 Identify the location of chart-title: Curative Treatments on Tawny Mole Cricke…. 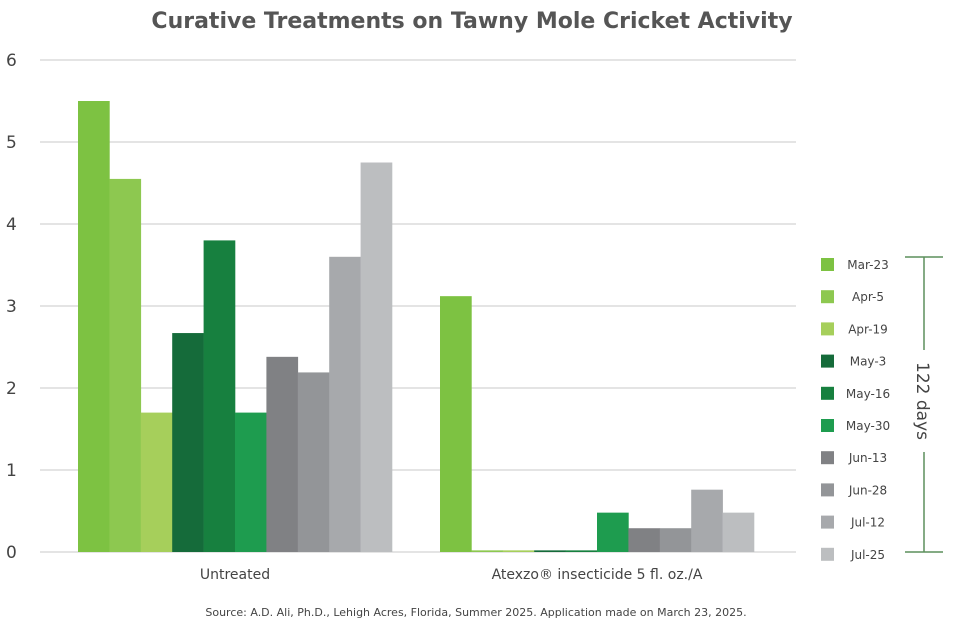
(471, 21).